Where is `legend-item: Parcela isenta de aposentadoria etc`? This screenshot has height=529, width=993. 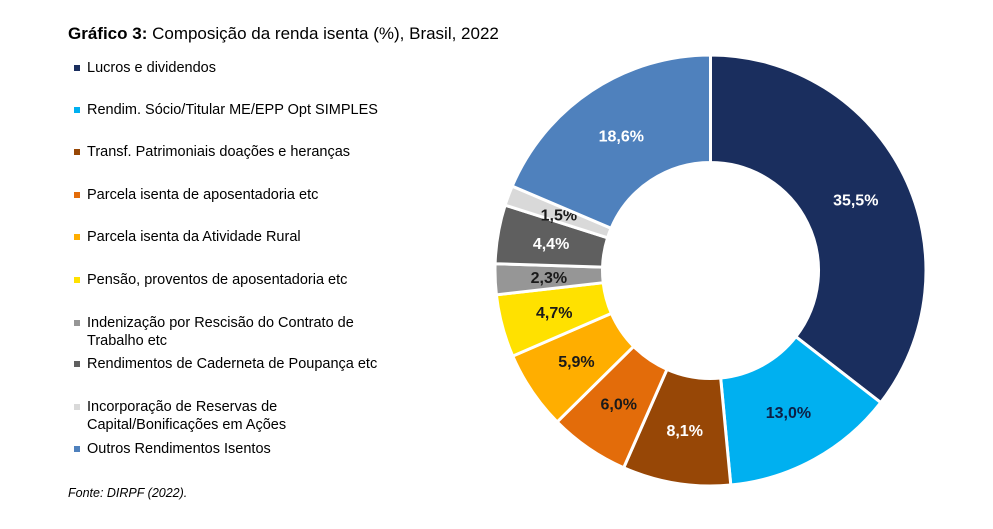
legend-item: Parcela isenta de aposentadoria etc is located at coordinates (254, 195).